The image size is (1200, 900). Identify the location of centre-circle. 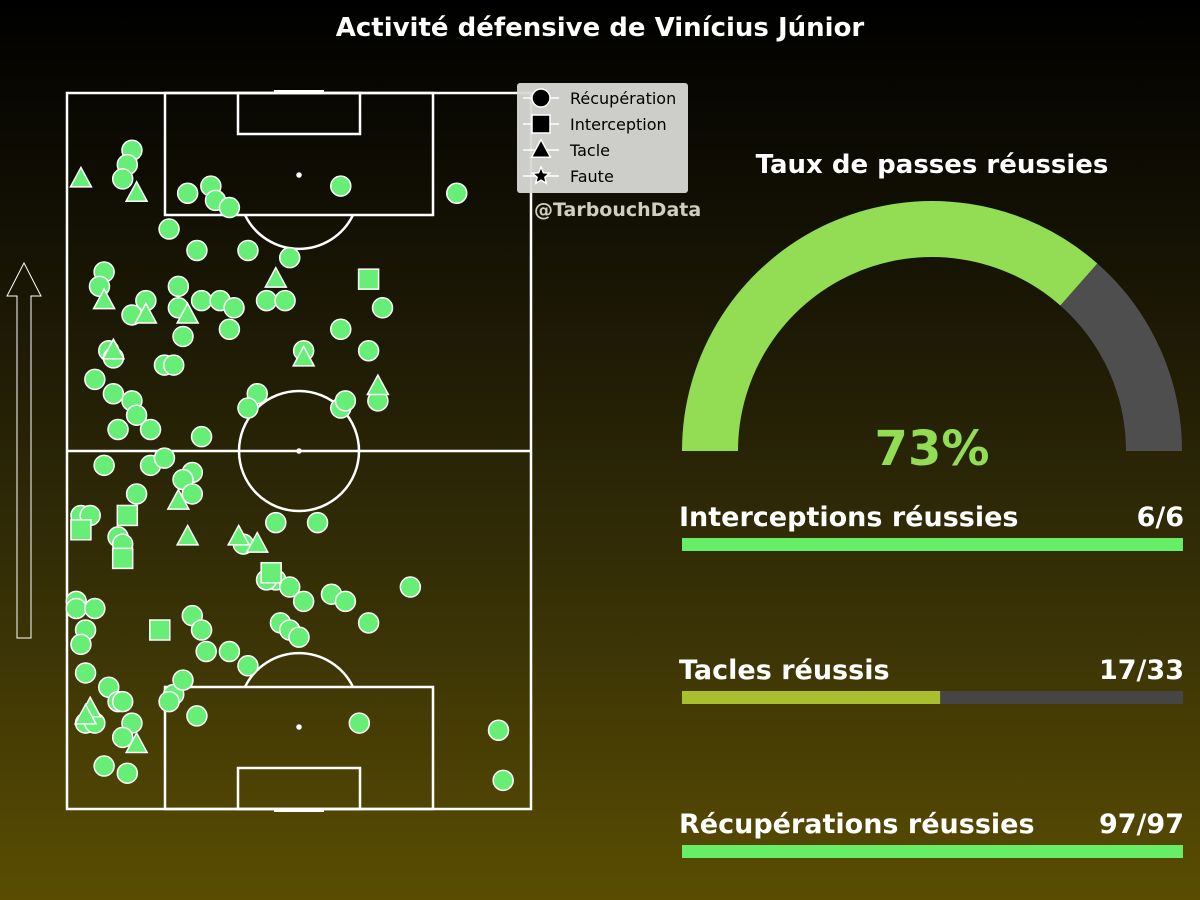
(299, 451).